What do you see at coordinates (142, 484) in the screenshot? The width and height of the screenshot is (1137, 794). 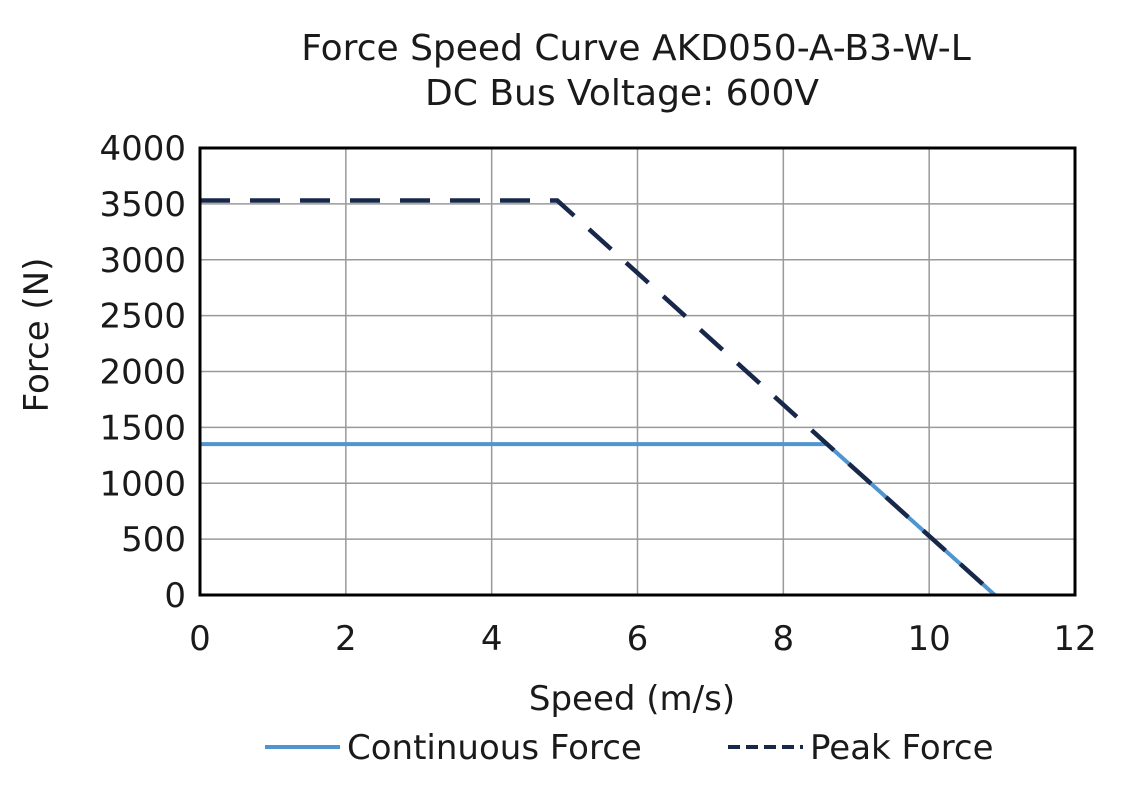 I see `y-tick-label: 1000` at bounding box center [142, 484].